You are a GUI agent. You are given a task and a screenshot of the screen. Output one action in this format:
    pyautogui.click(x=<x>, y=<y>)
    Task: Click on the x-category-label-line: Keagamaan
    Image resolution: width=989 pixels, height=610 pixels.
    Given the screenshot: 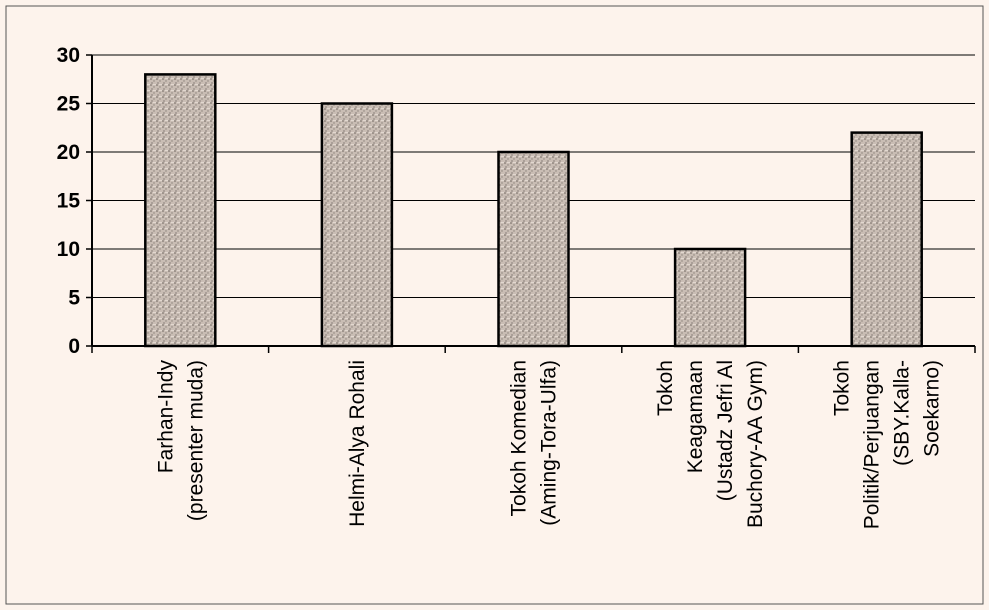 What is the action you would take?
    pyautogui.click(x=695, y=416)
    